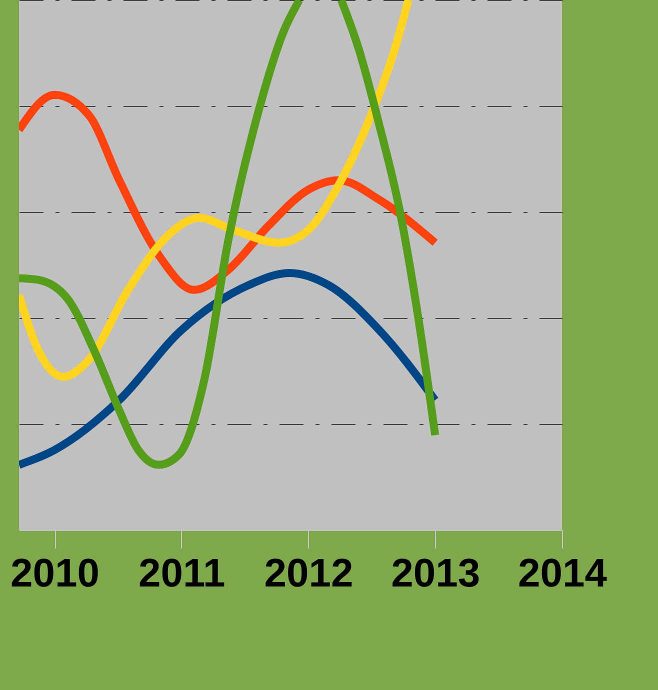 Image resolution: width=658 pixels, height=690 pixels. I want to click on x-tick-label: 2010, so click(55, 574).